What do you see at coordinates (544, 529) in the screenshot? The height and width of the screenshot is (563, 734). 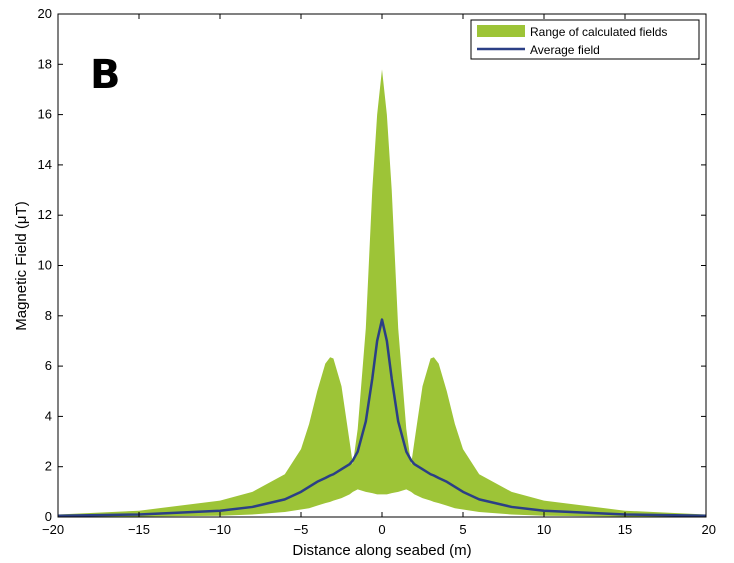 I see `x-tick-label: 10` at bounding box center [544, 529].